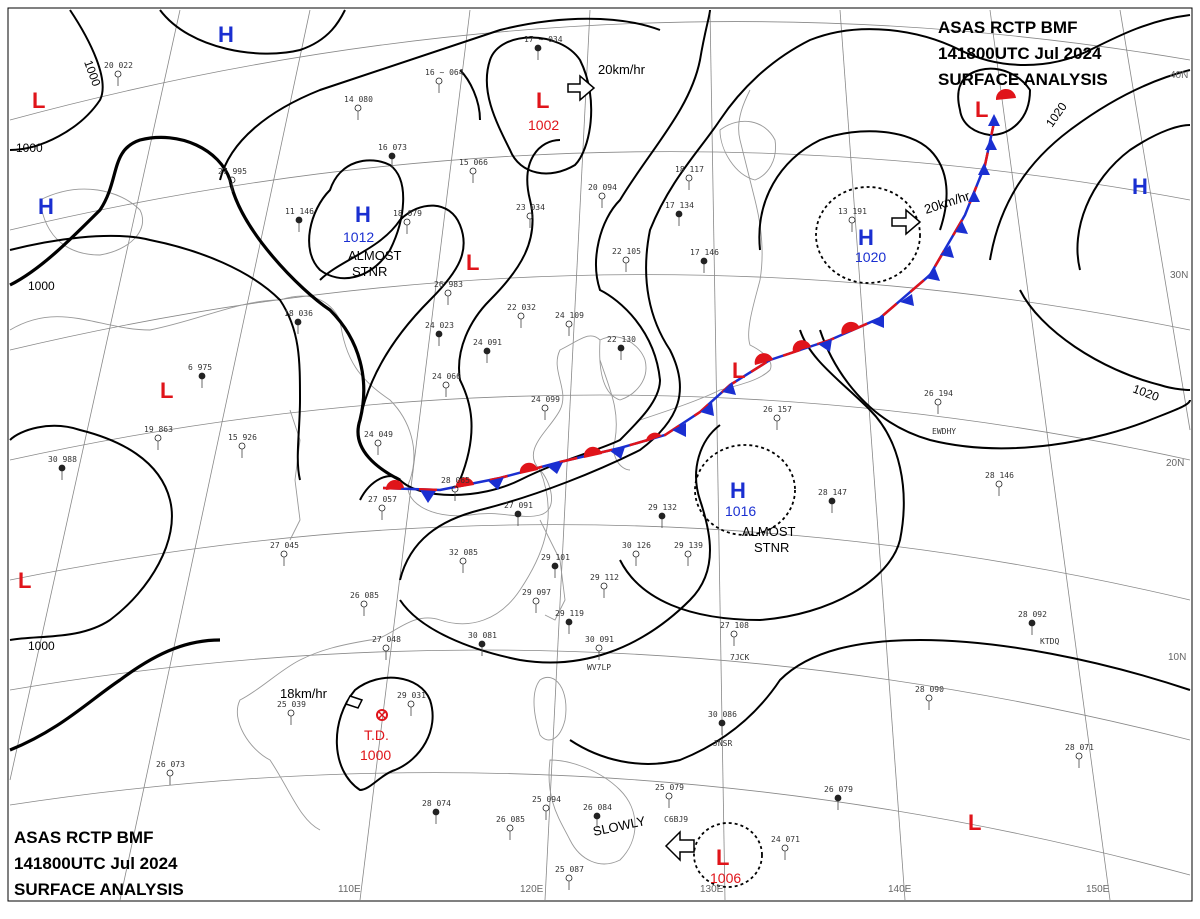 The height and width of the screenshot is (919, 1200). What do you see at coordinates (999, 483) in the screenshot?
I see `station-plot: 28 146` at bounding box center [999, 483].